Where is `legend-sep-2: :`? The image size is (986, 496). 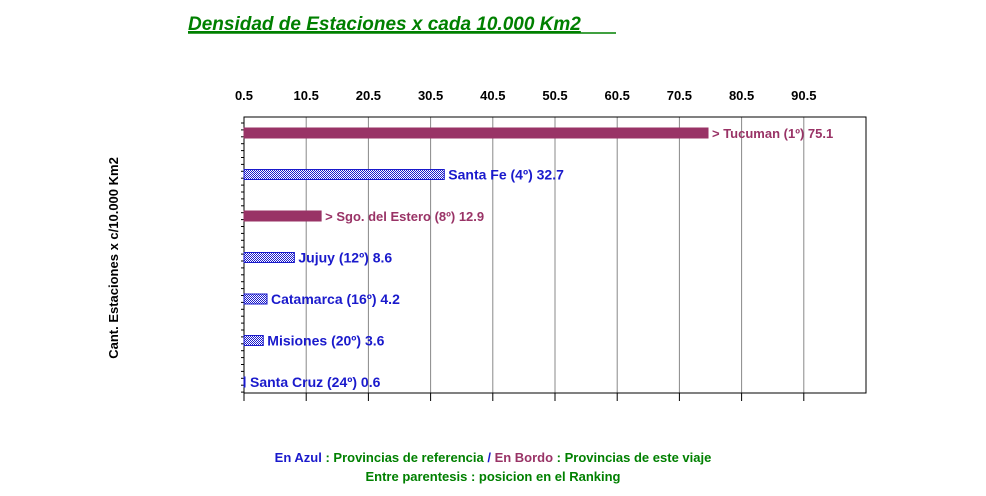
legend-sep-2: : is located at coordinates (559, 457).